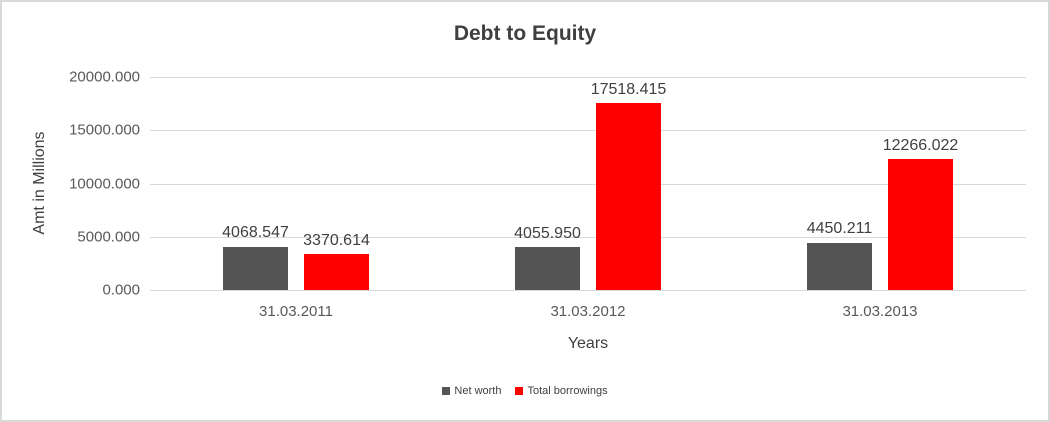 The height and width of the screenshot is (422, 1050). What do you see at coordinates (525, 33) in the screenshot?
I see `chart-title: Debt to Equity` at bounding box center [525, 33].